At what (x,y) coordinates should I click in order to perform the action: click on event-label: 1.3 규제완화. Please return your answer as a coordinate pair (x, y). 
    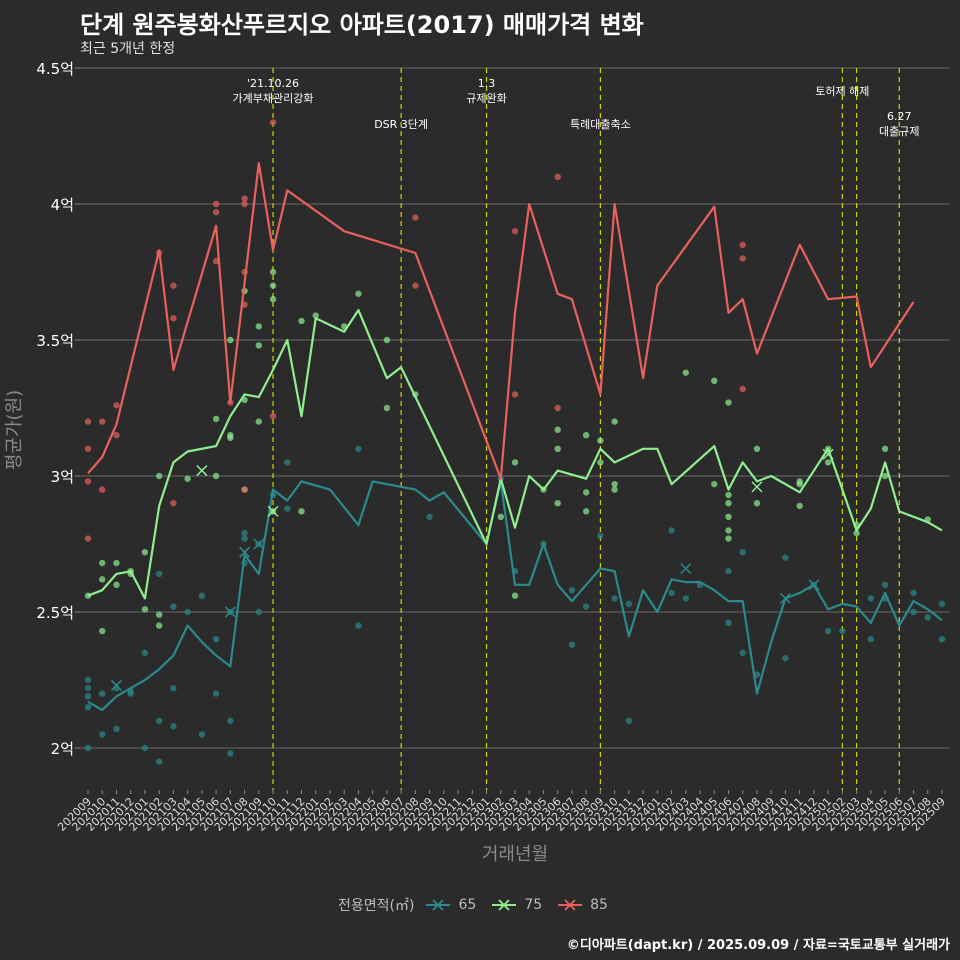
    Looking at the image, I should click on (486, 91).